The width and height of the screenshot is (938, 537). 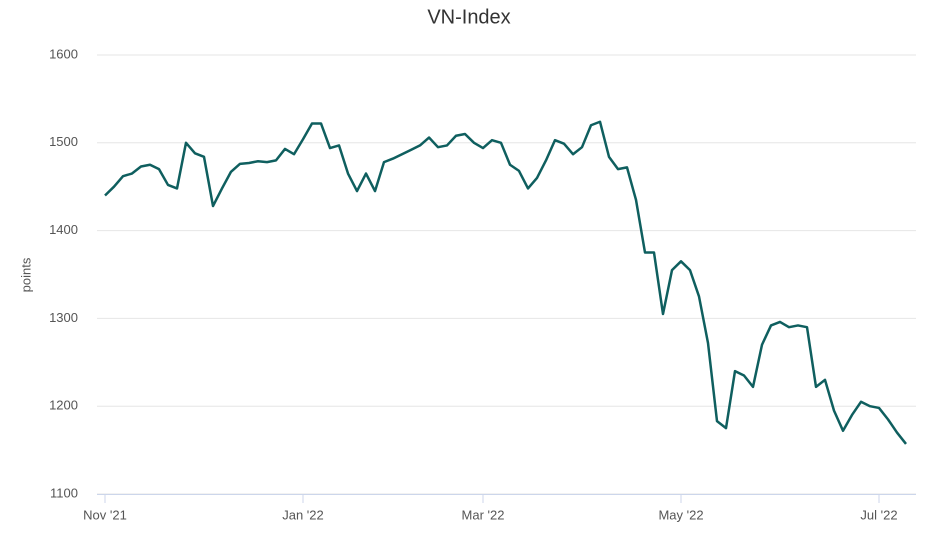 What do you see at coordinates (63, 53) in the screenshot?
I see `y-tick-label: 1600` at bounding box center [63, 53].